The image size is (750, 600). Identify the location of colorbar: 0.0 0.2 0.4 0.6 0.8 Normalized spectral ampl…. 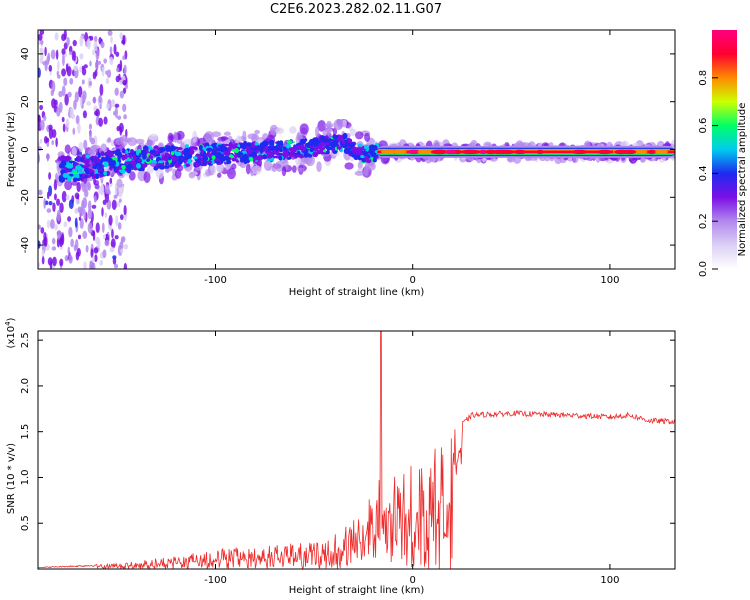
(723, 153).